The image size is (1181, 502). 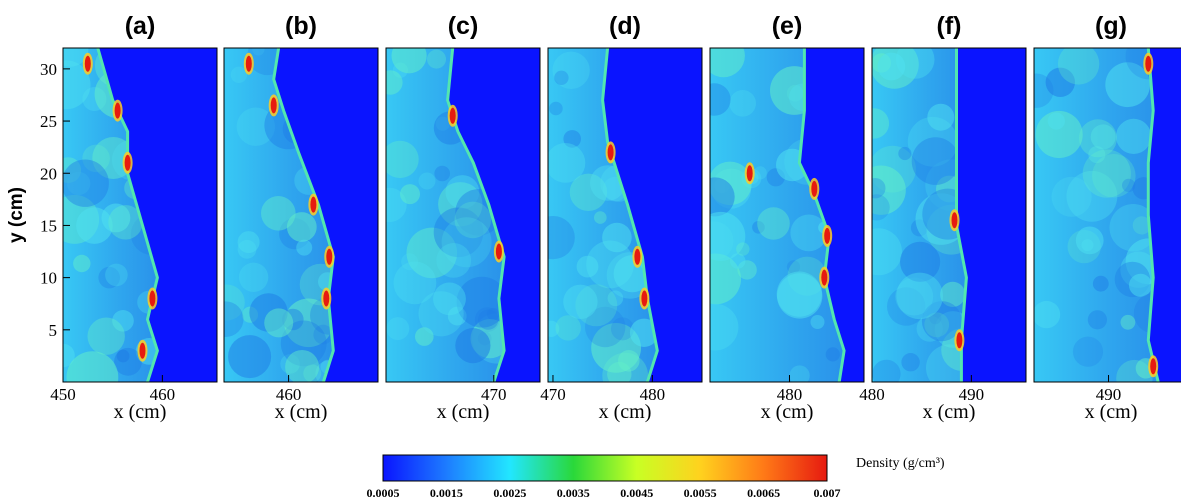 What do you see at coordinates (446, 493) in the screenshot?
I see `colorbar-tick-label: 0.0015` at bounding box center [446, 493].